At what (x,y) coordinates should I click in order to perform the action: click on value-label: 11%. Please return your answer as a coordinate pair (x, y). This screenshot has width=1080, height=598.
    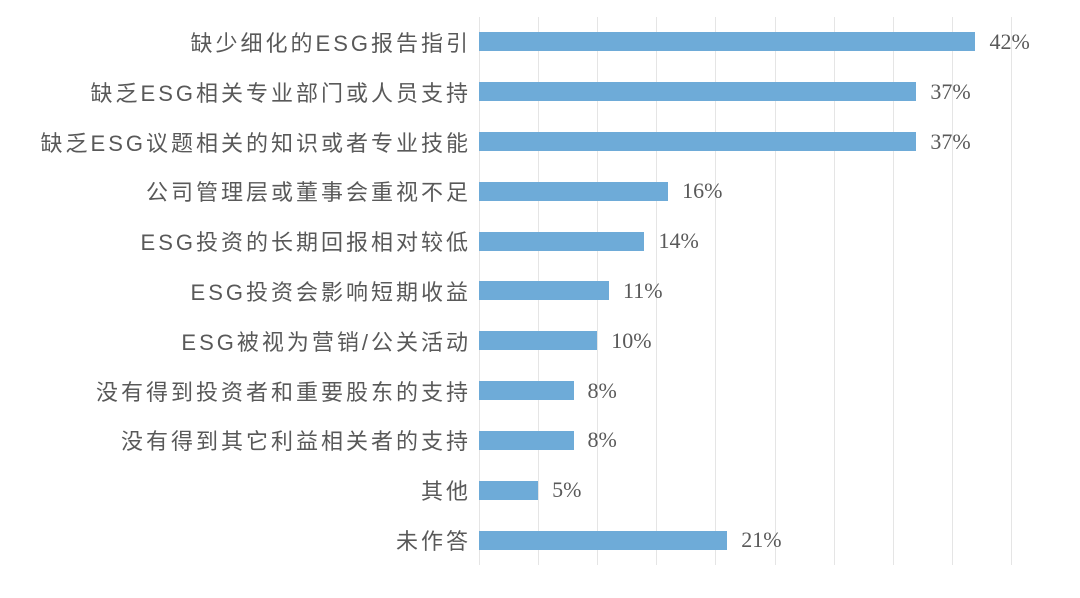
    Looking at the image, I should click on (643, 290).